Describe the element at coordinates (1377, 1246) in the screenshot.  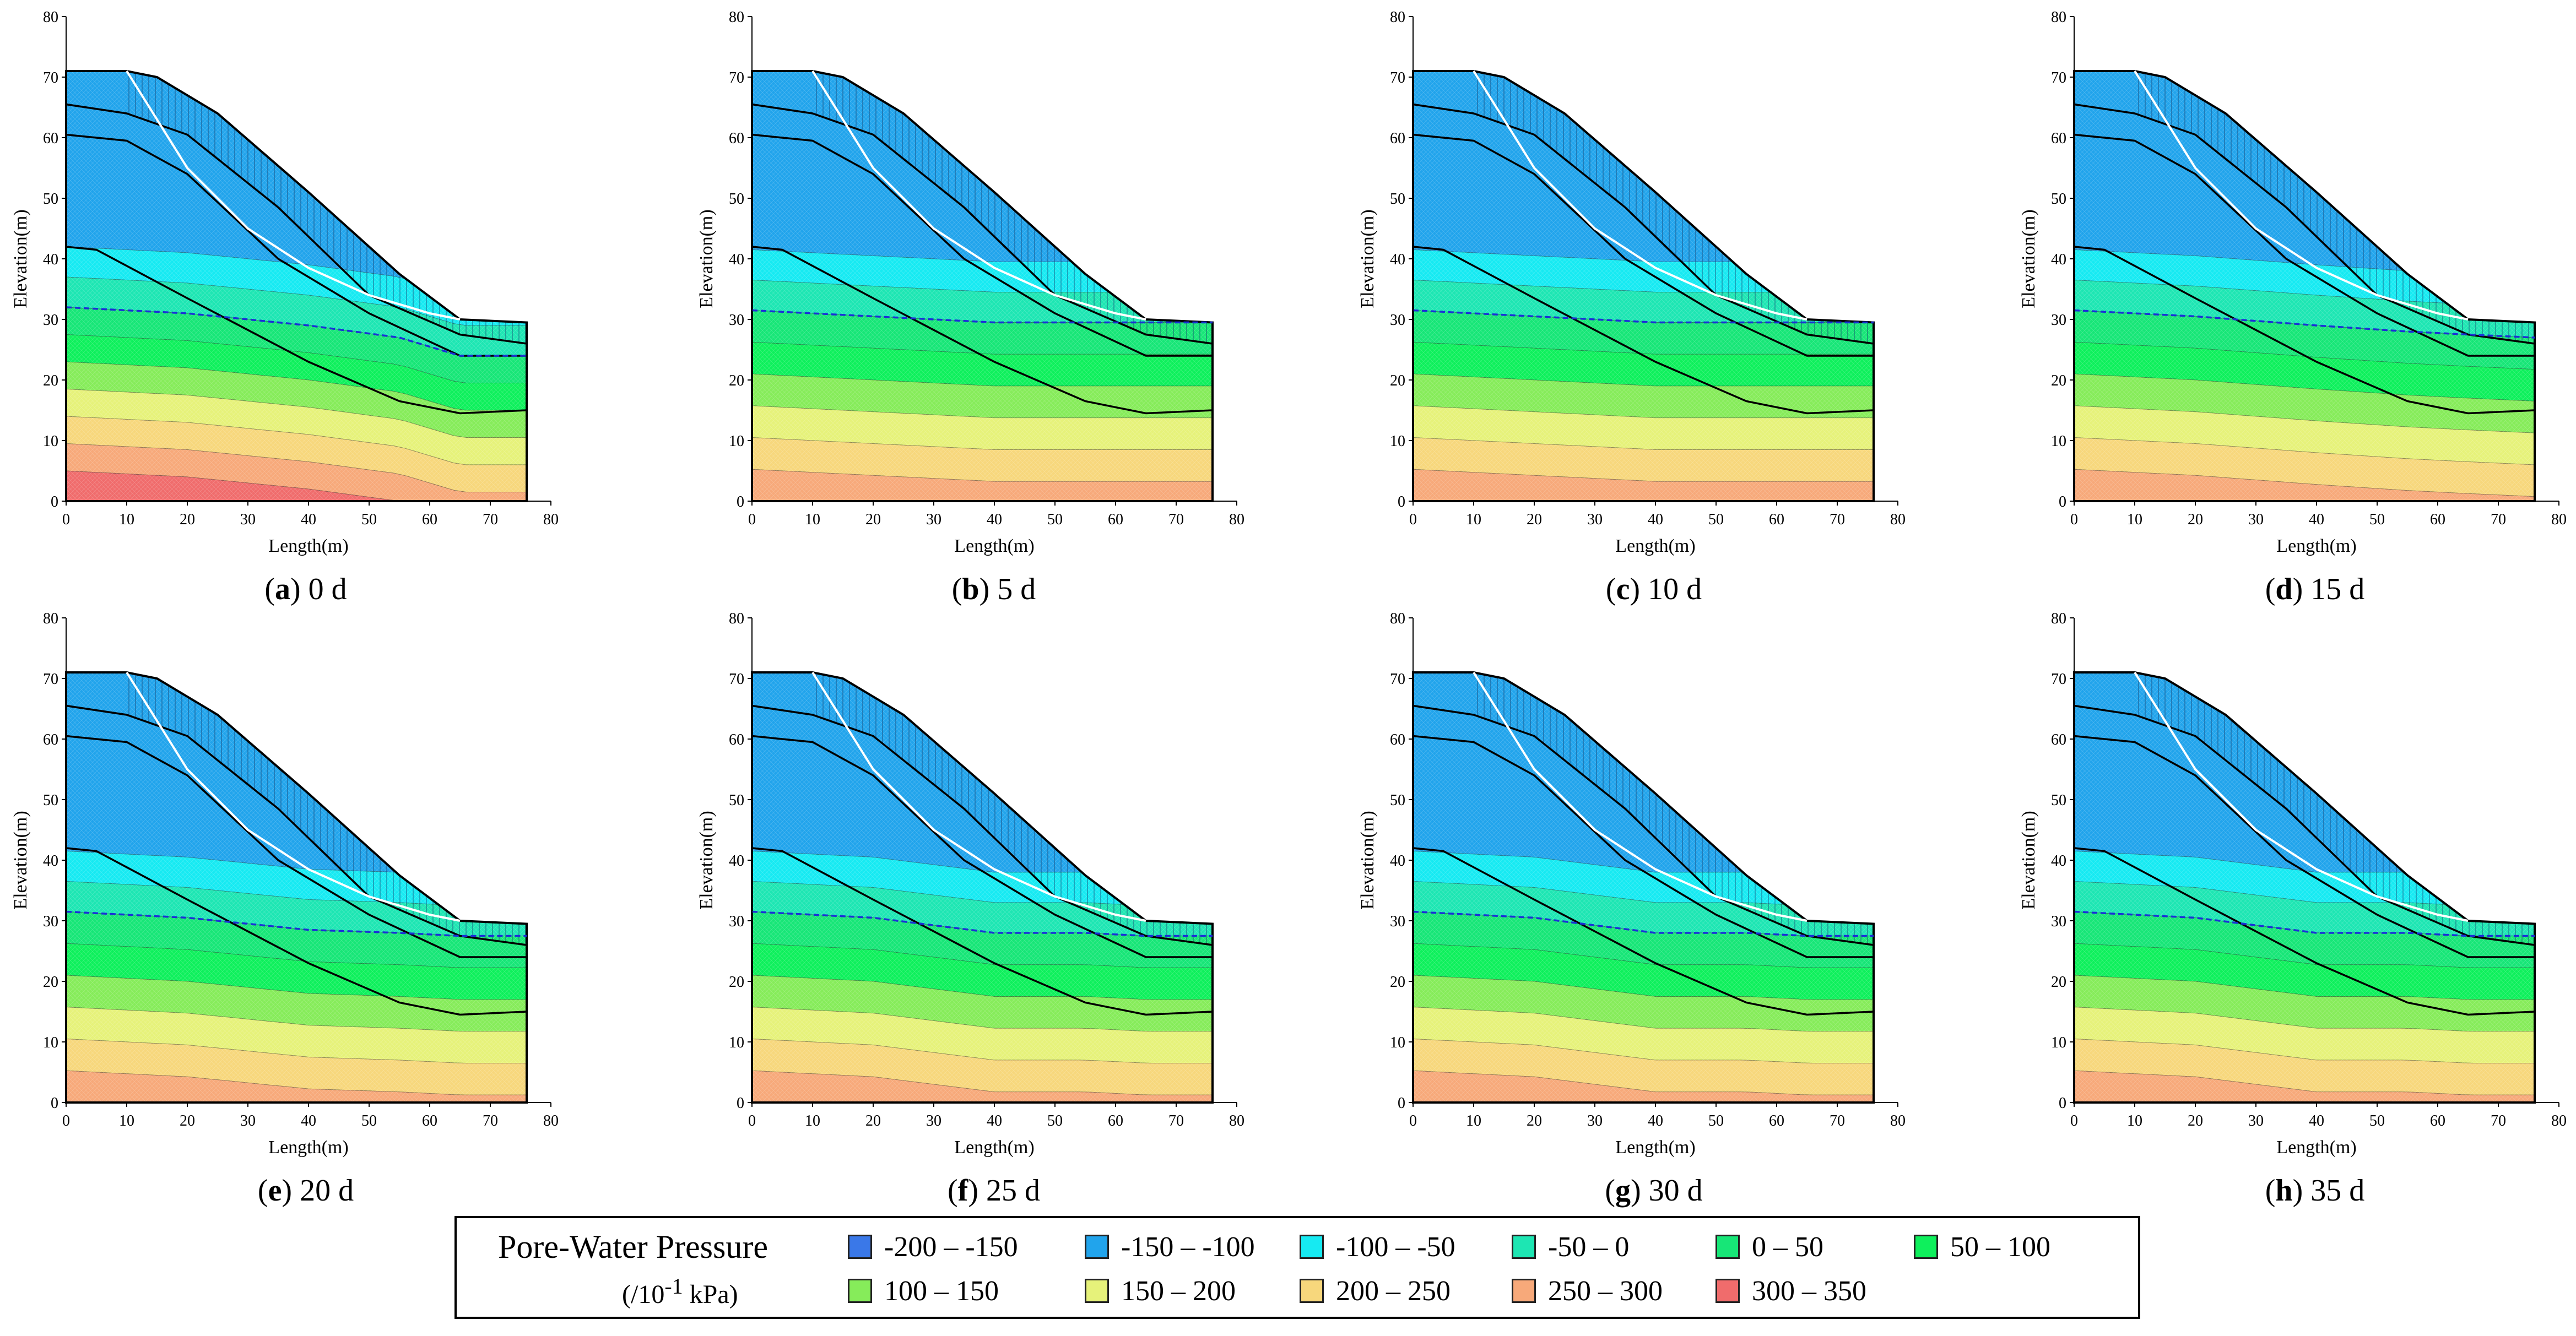
I see `legend-item: -100 – -50` at that location.